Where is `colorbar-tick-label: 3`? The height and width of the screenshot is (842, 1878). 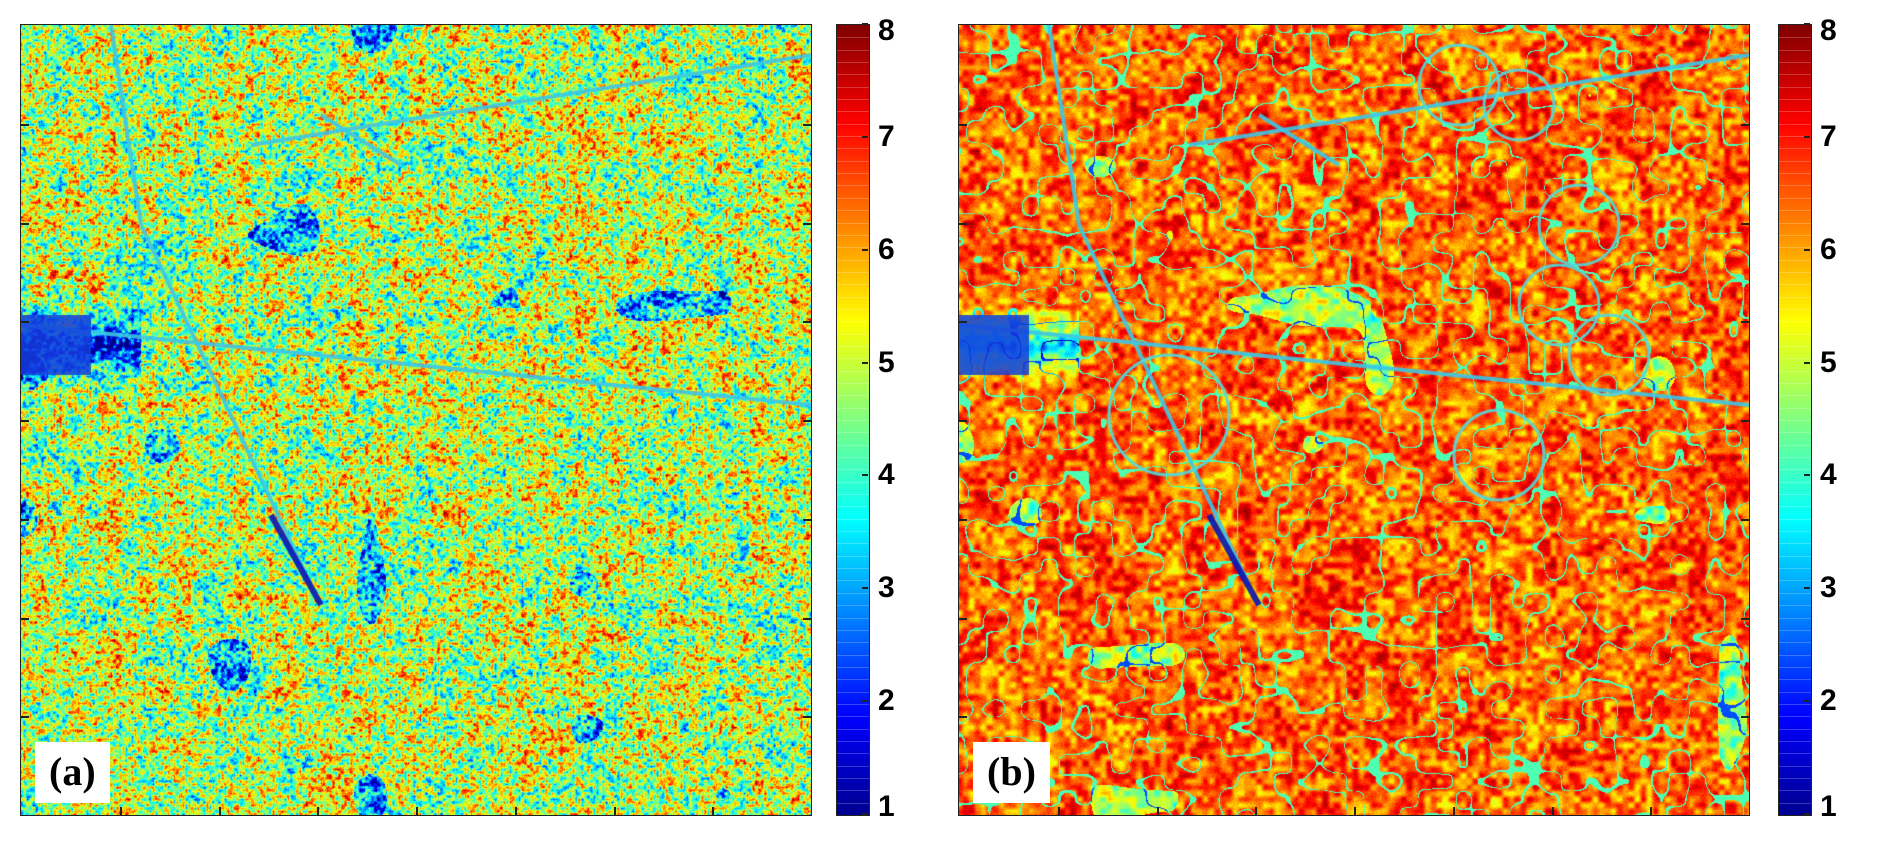 colorbar-tick-label: 3 is located at coordinates (1828, 587).